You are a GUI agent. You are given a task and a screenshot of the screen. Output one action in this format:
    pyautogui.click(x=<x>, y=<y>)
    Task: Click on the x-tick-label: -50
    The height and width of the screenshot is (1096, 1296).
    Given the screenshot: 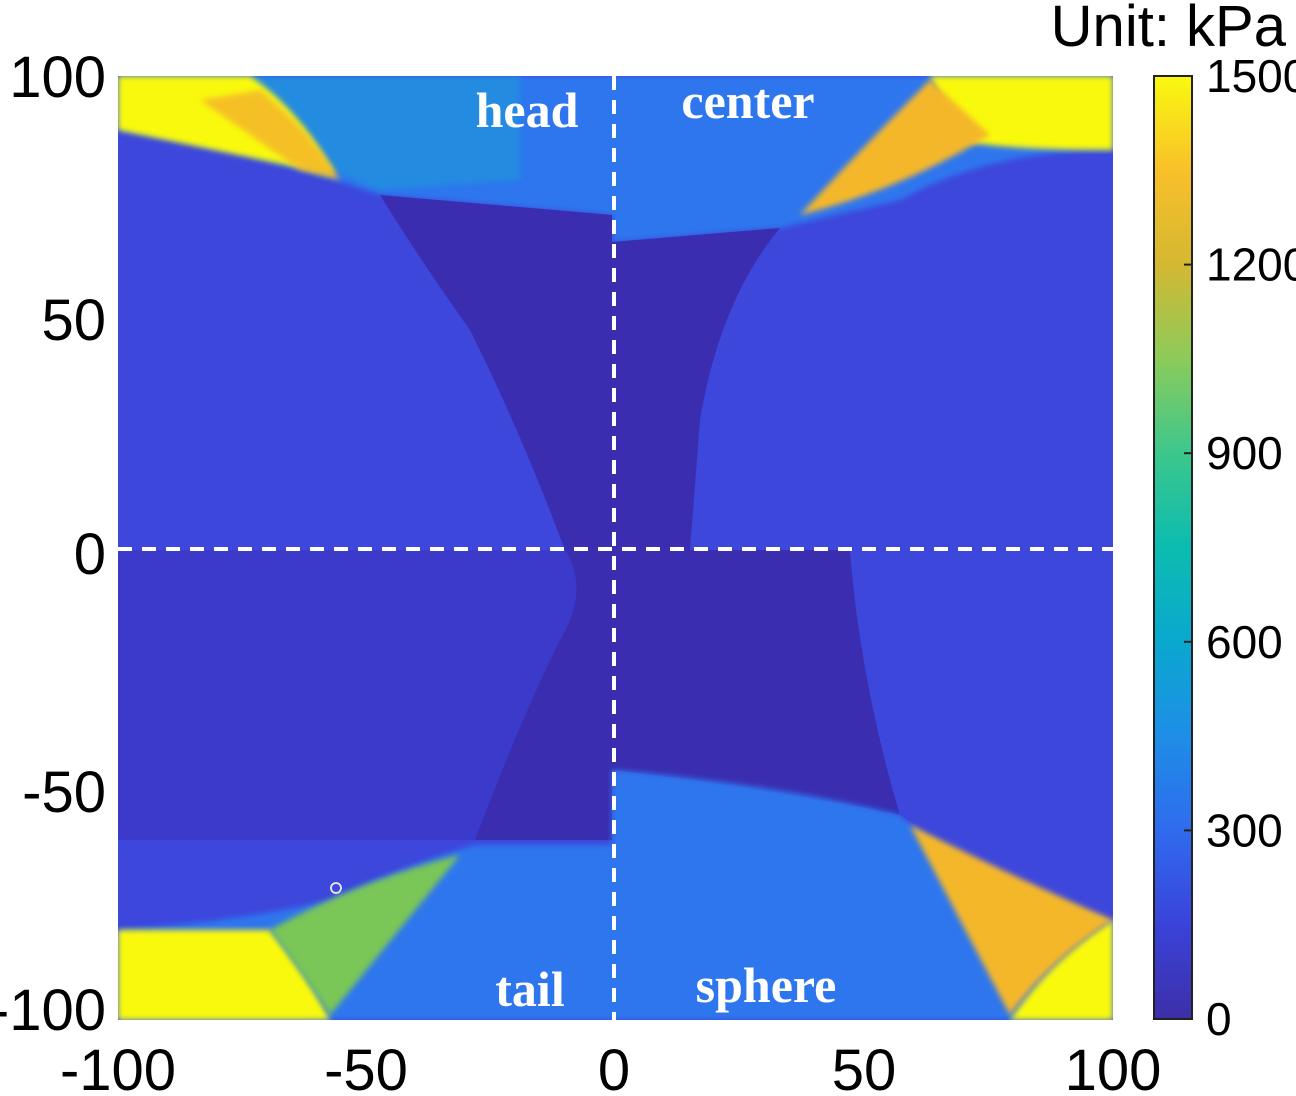 What is the action you would take?
    pyautogui.click(x=366, y=1067)
    